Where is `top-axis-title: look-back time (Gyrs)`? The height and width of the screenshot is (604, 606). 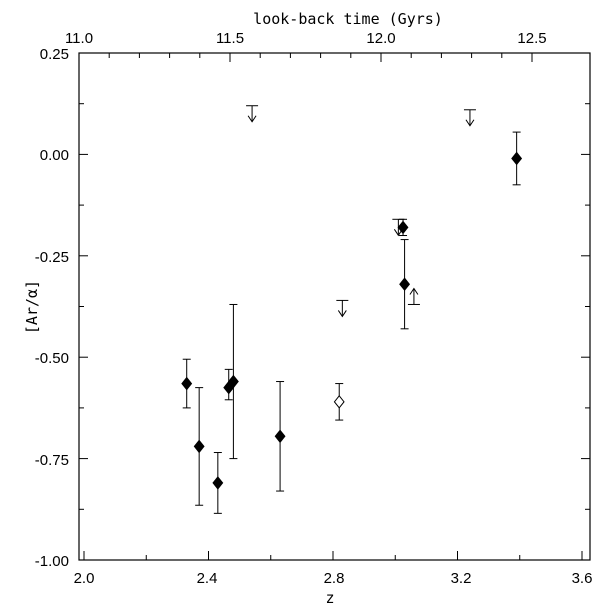 top-axis-title: look-back time (Gyrs) is located at coordinates (348, 19).